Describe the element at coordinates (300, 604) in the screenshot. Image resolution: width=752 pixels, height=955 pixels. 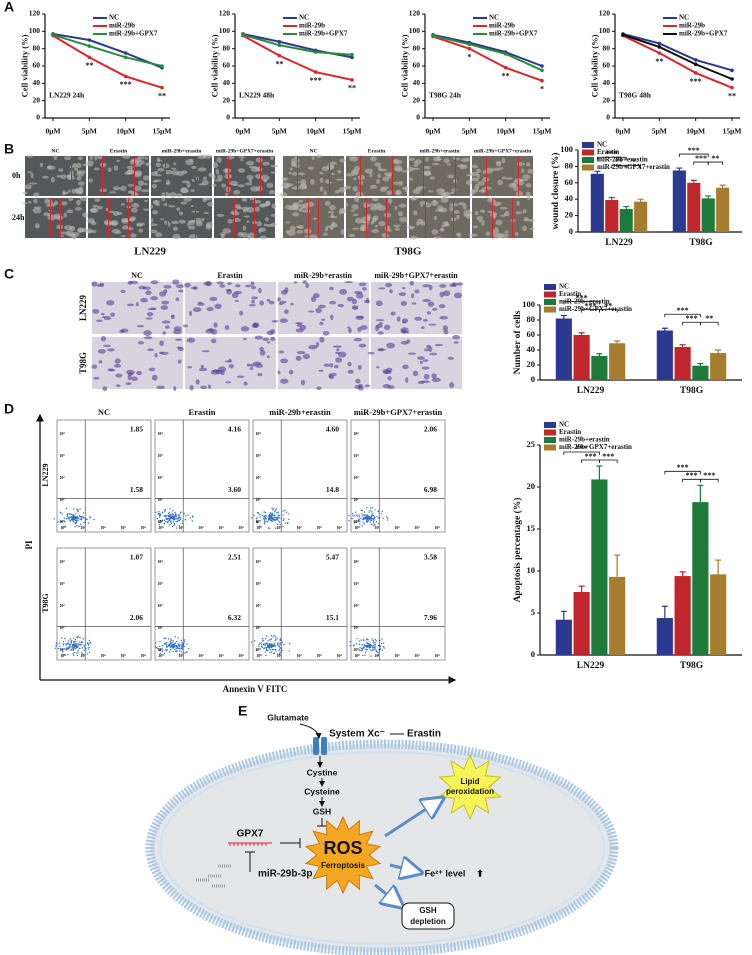
I see `flow-plot` at that location.